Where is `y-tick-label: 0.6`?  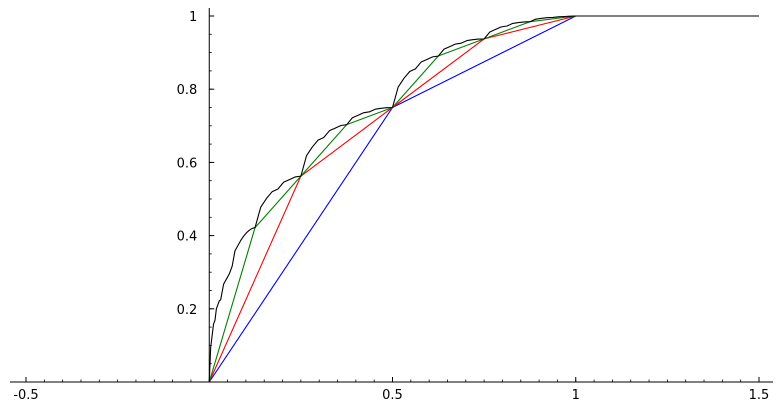 y-tick-label: 0.6 is located at coordinates (187, 163).